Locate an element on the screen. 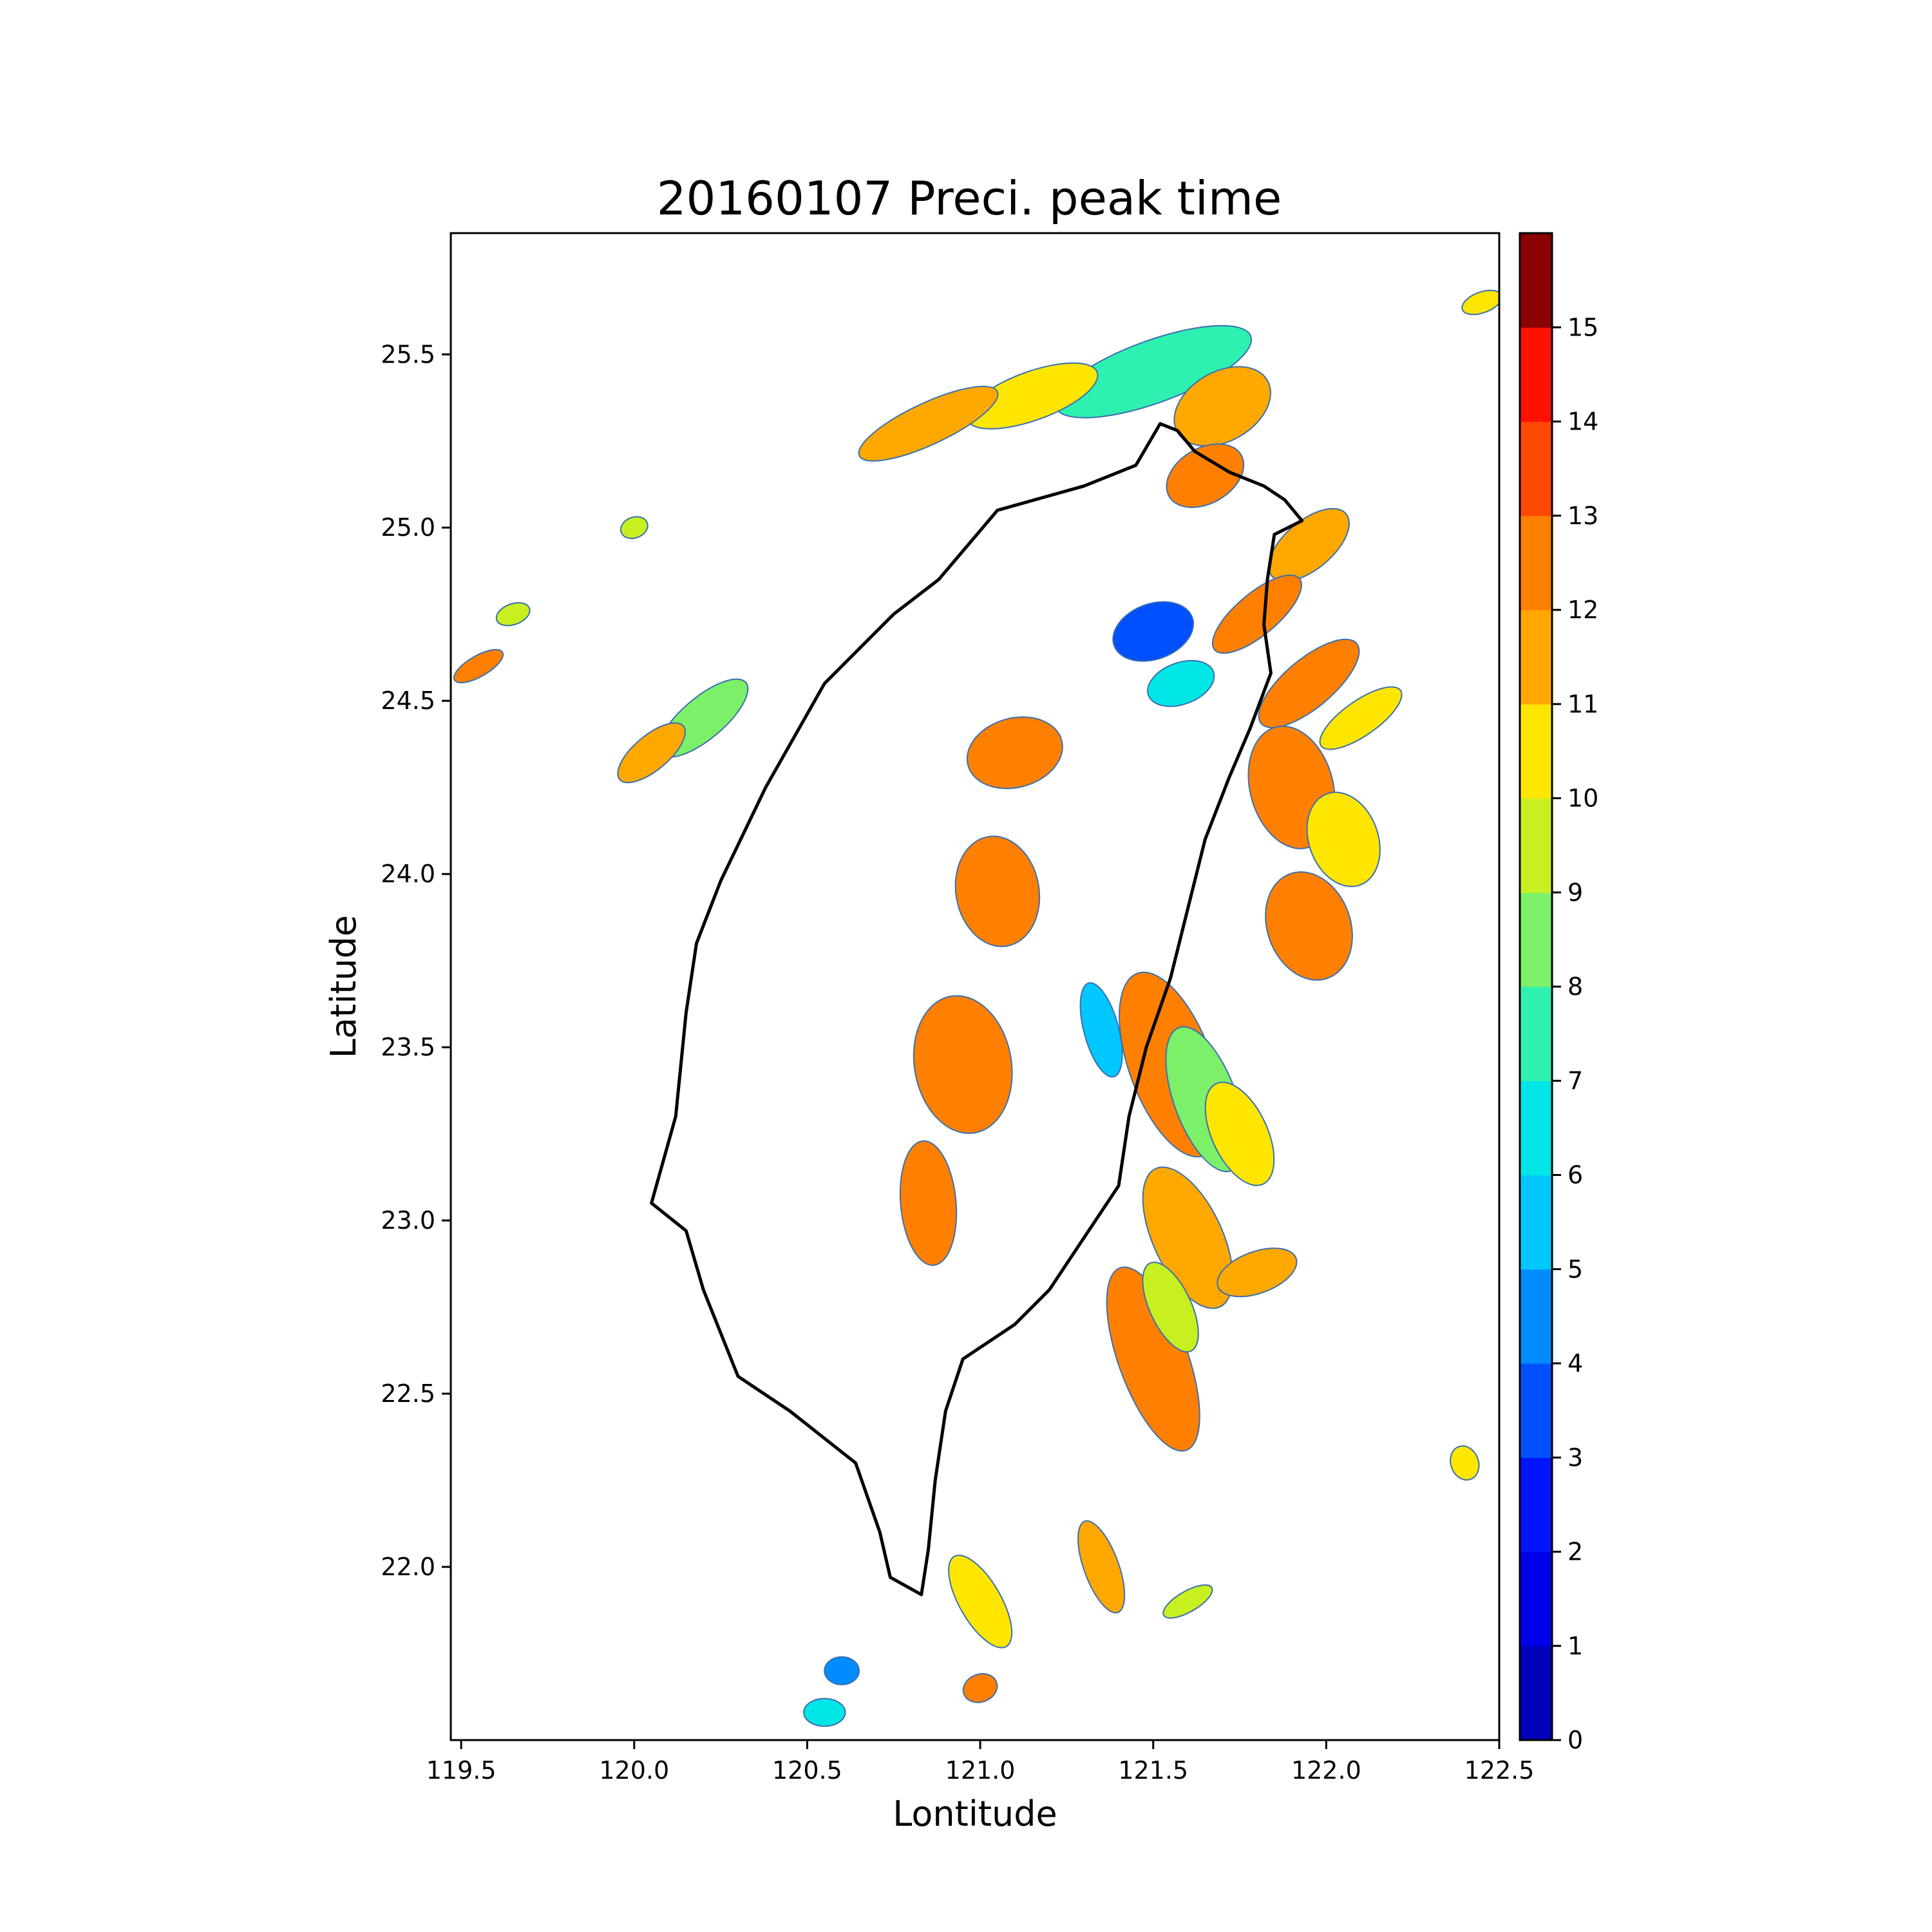 This screenshot has width=1932, height=1932. y-tick-label: 25.0 is located at coordinates (408, 527).